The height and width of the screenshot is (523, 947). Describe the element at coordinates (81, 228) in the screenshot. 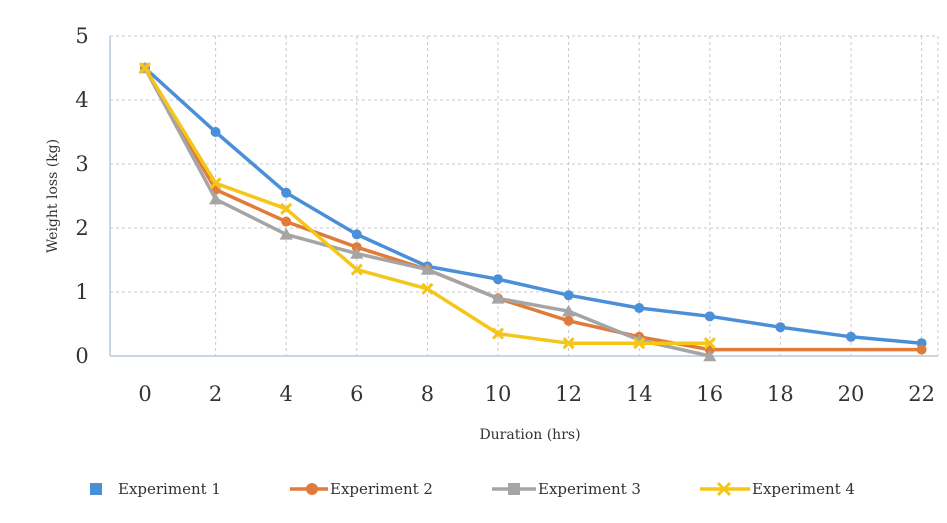

I see `y-tick-label: 2` at that location.